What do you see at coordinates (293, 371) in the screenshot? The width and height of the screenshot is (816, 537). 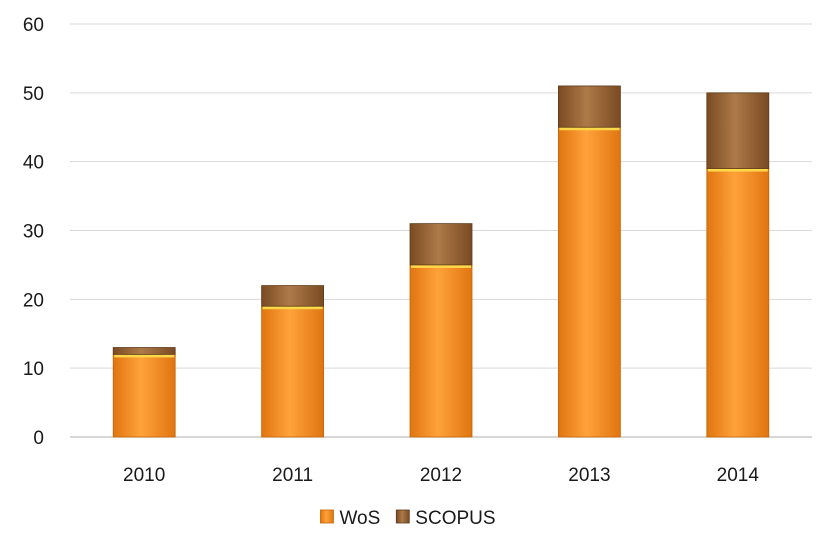 I see `bar-wos-2011` at bounding box center [293, 371].